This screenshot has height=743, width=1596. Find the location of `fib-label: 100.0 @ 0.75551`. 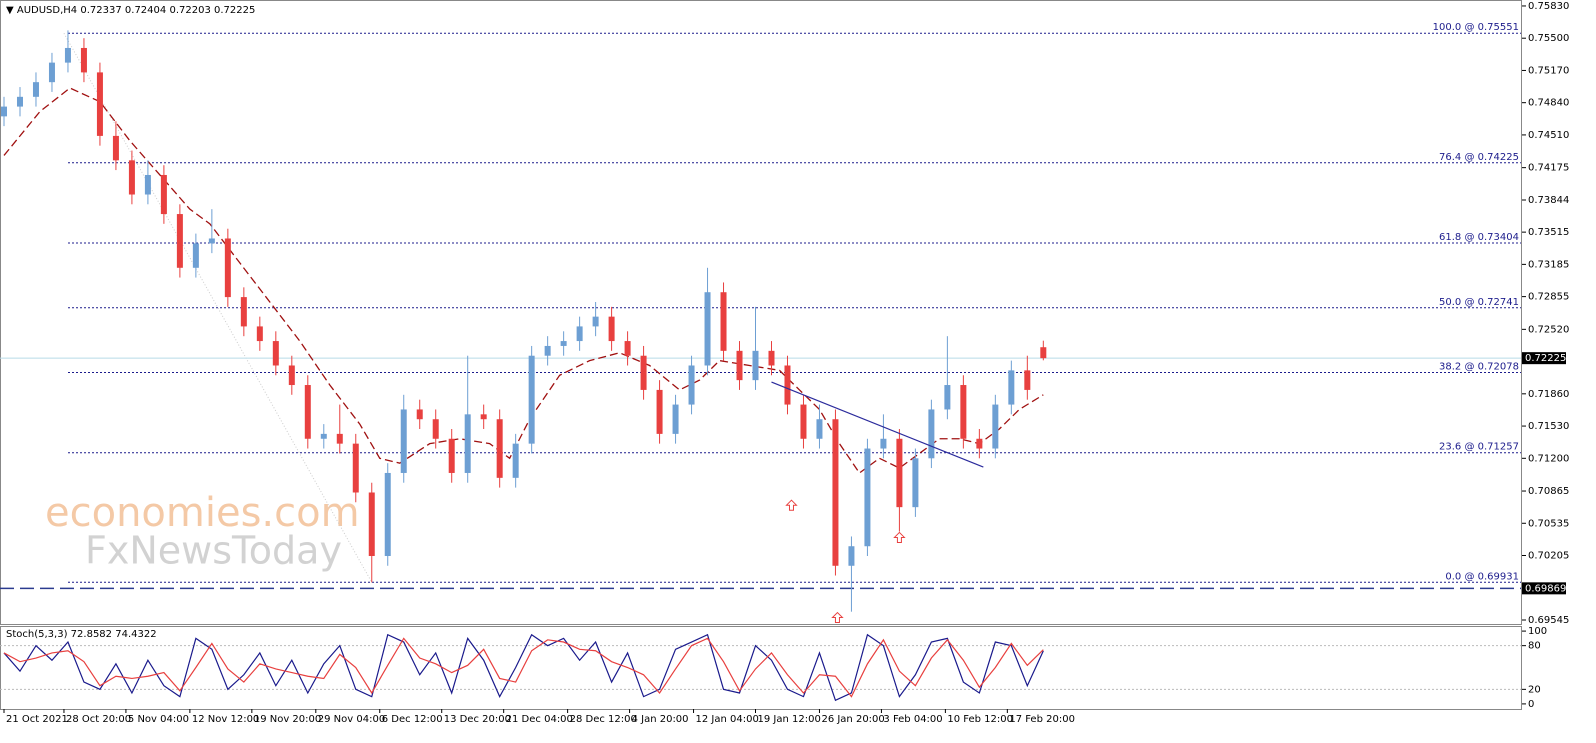

fib-label: 100.0 @ 0.75551 is located at coordinates (1476, 27).